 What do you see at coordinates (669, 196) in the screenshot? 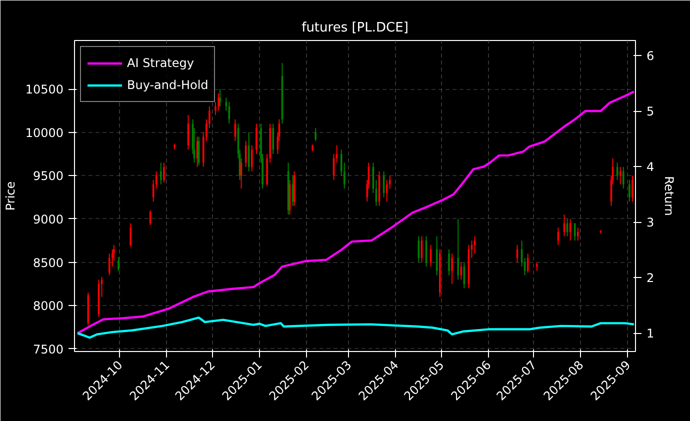
I see `y2-axis-title: Return` at bounding box center [669, 196].